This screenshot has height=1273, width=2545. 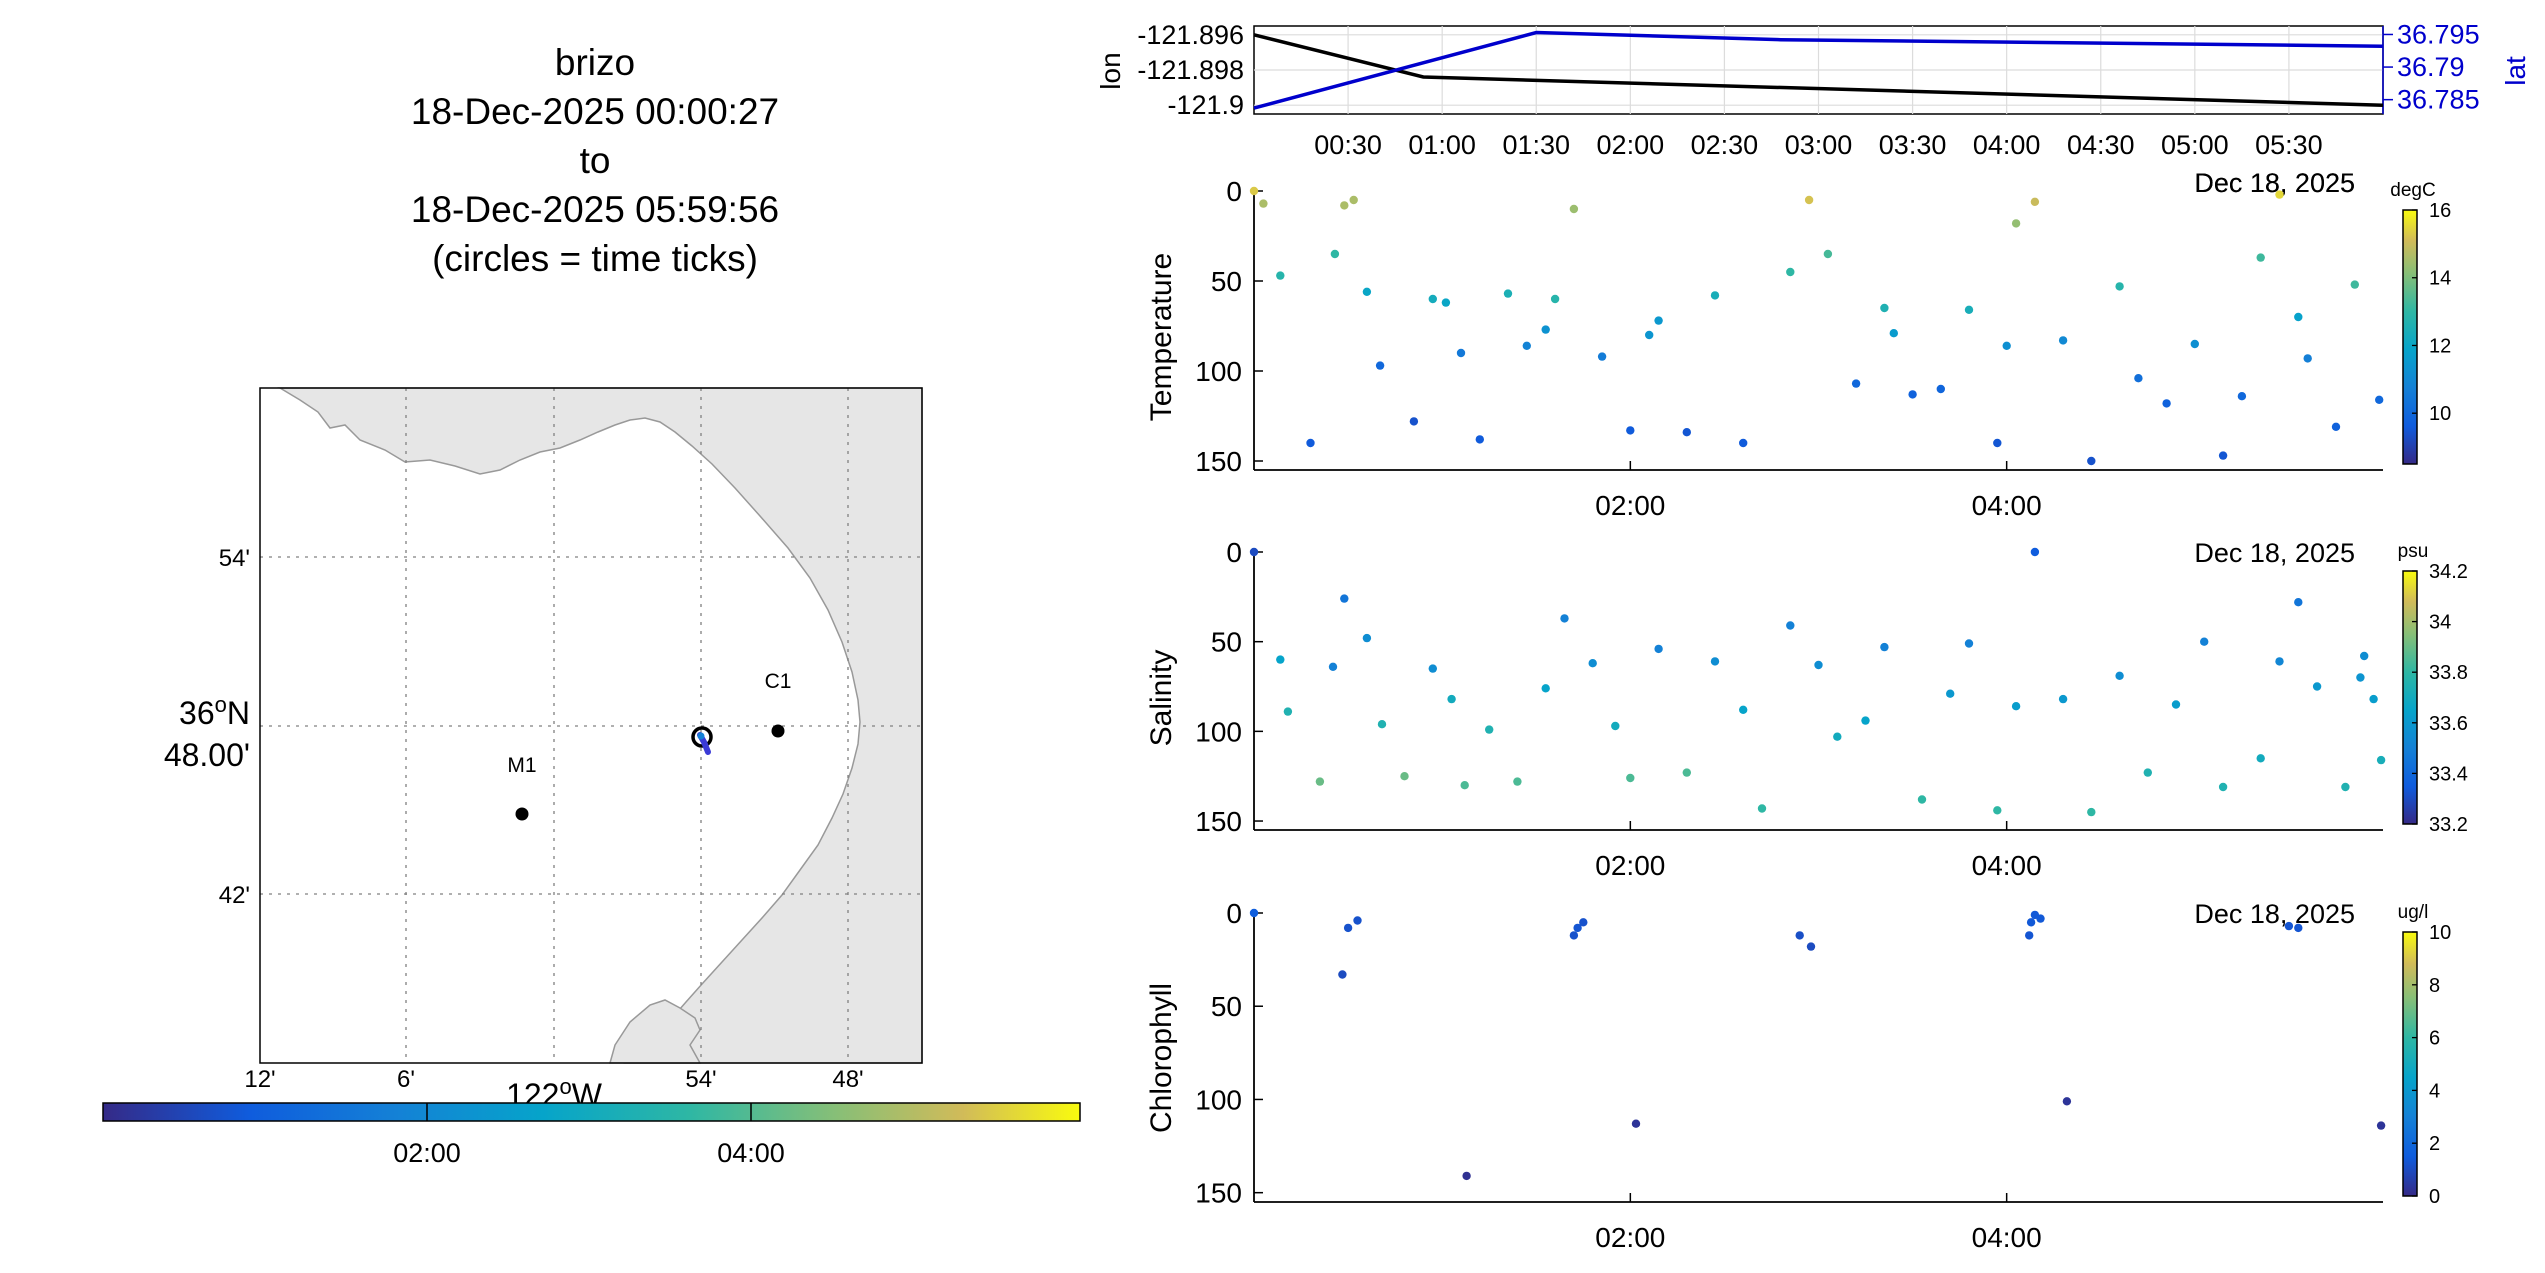 I want to click on map-land, so click(x=600, y=725).